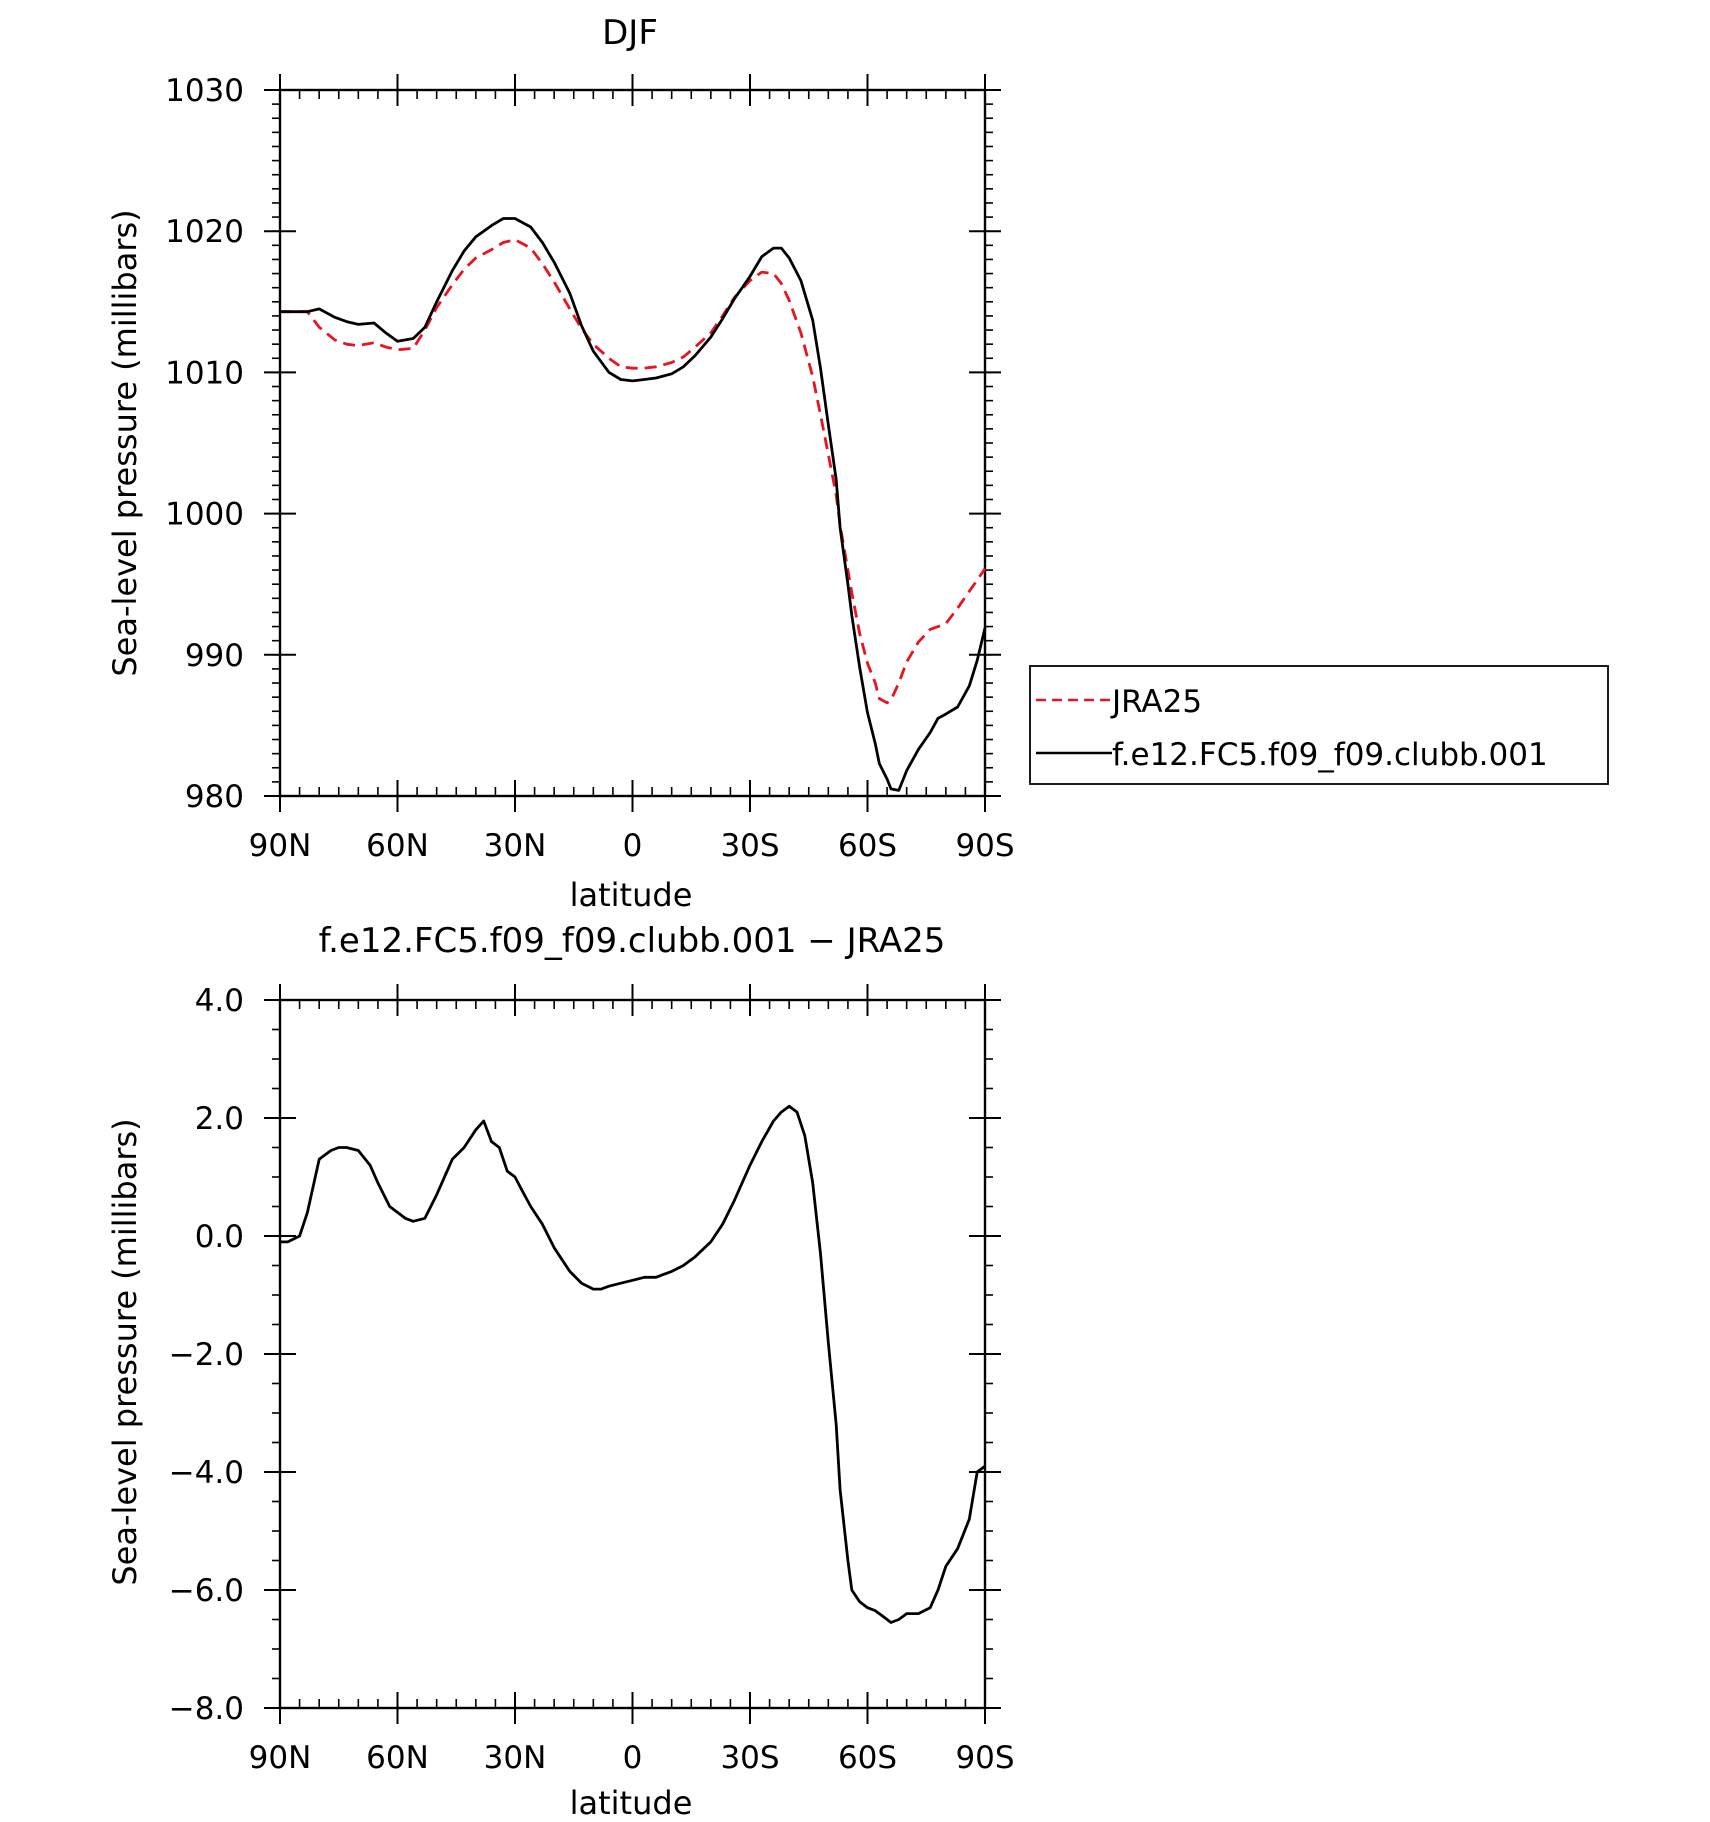 This screenshot has width=1710, height=1822. Describe the element at coordinates (633, 1758) in the screenshot. I see `bottom-x-tick-label: 0` at that location.